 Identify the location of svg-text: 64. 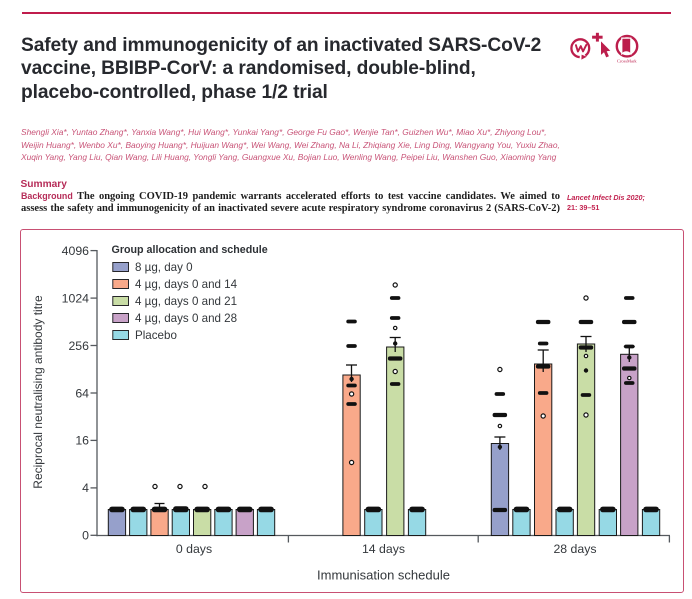
(82, 393).